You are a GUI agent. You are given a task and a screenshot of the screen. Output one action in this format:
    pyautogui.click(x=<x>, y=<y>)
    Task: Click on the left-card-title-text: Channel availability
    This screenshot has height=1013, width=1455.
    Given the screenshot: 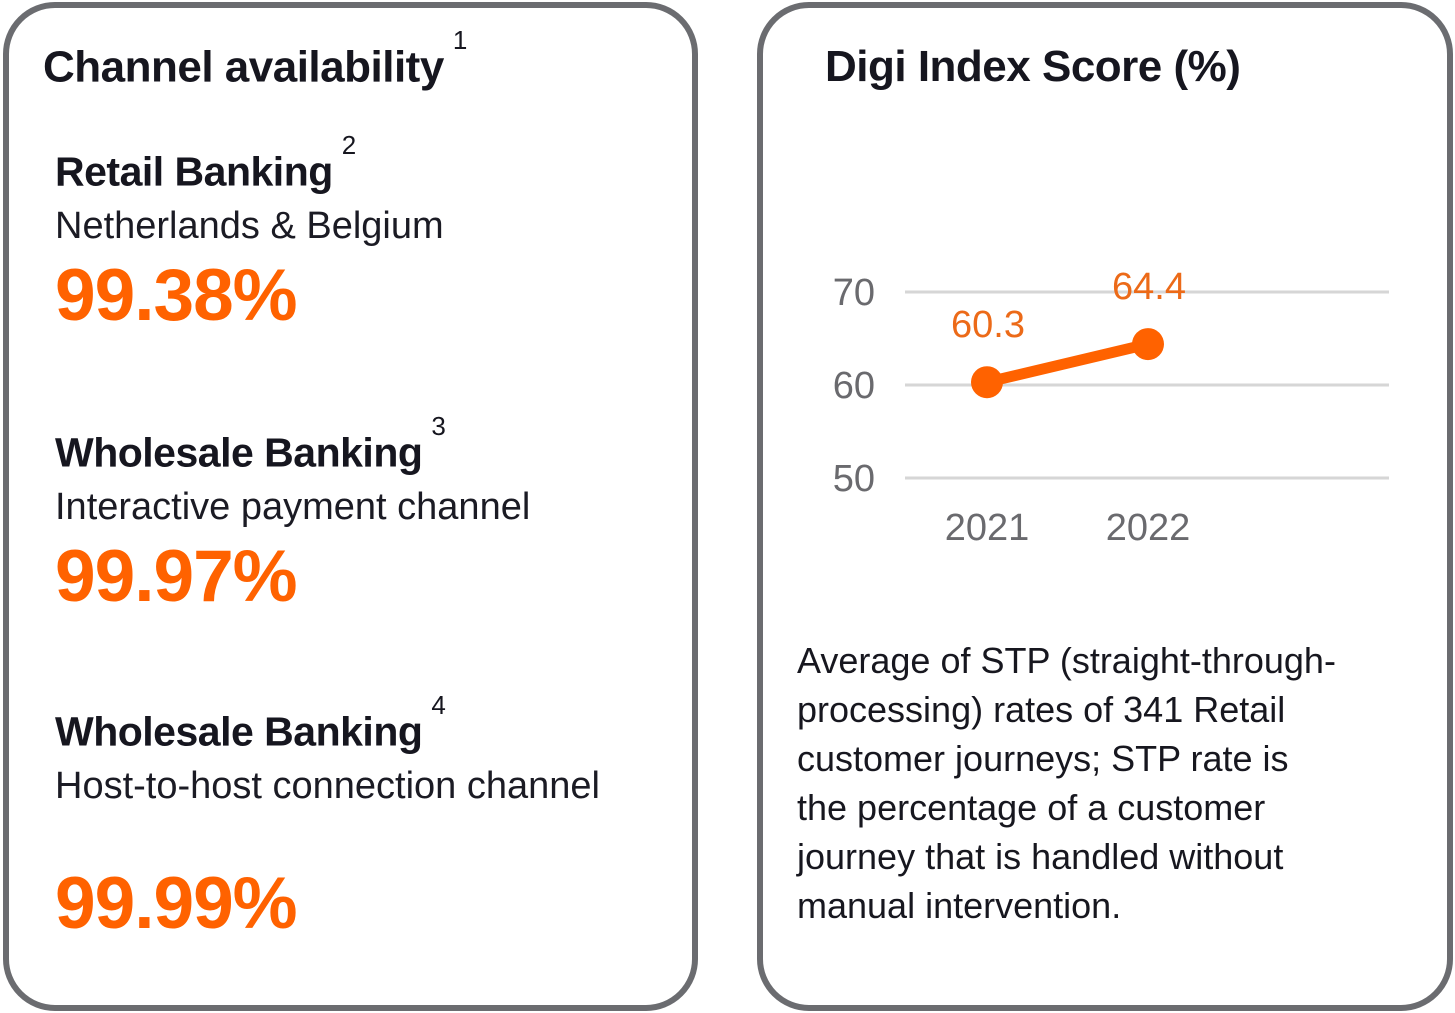 What is the action you would take?
    pyautogui.click(x=243, y=67)
    